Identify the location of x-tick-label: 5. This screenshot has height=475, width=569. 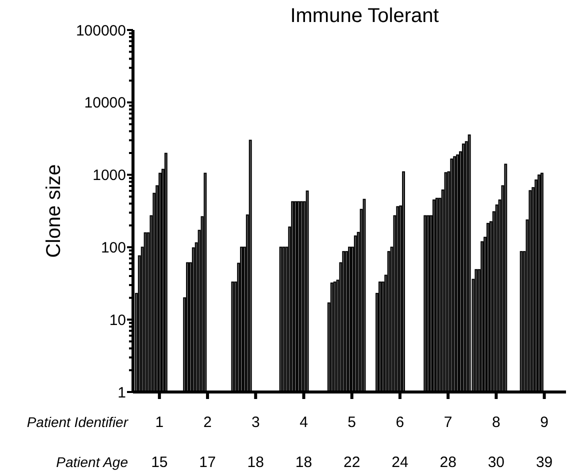
(352, 422).